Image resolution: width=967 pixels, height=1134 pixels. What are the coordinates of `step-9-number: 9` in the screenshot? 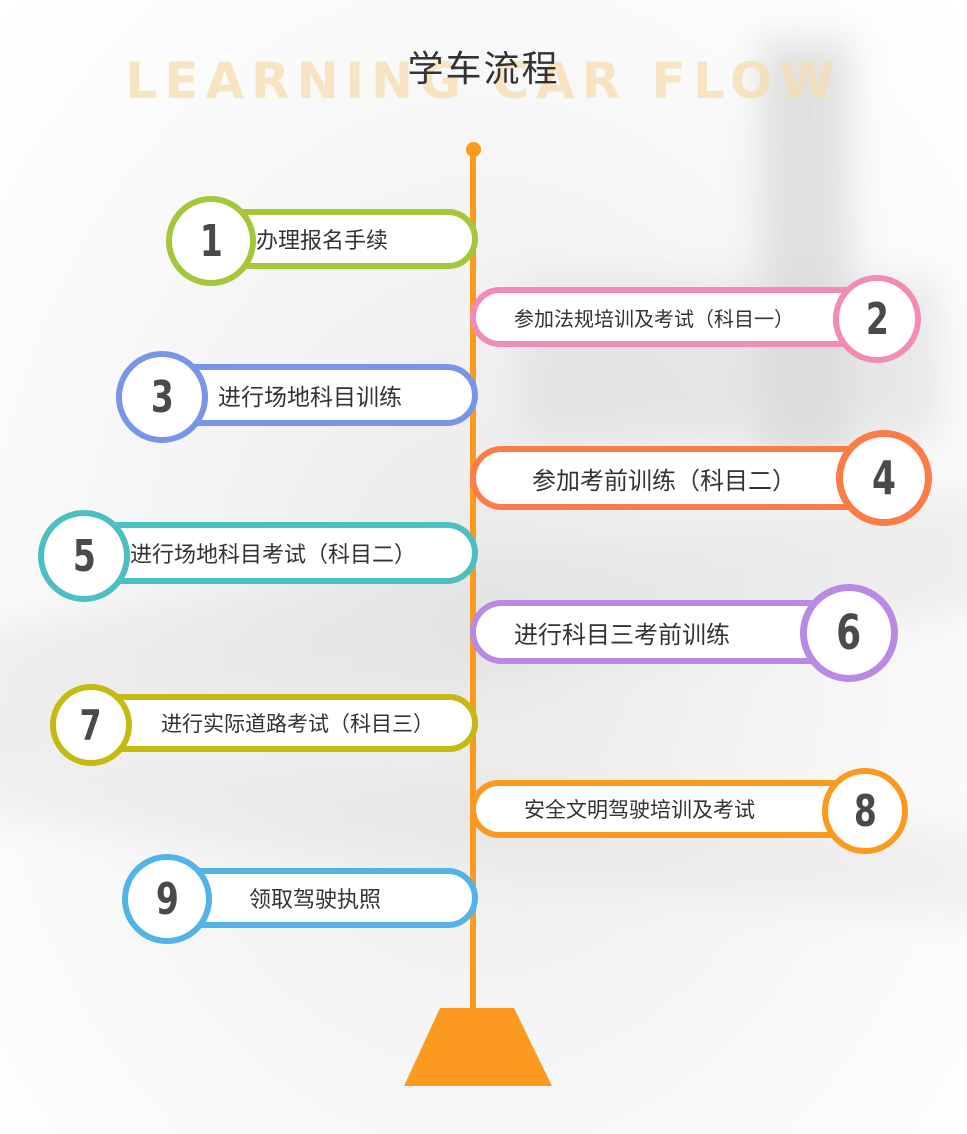 It's located at (167, 899).